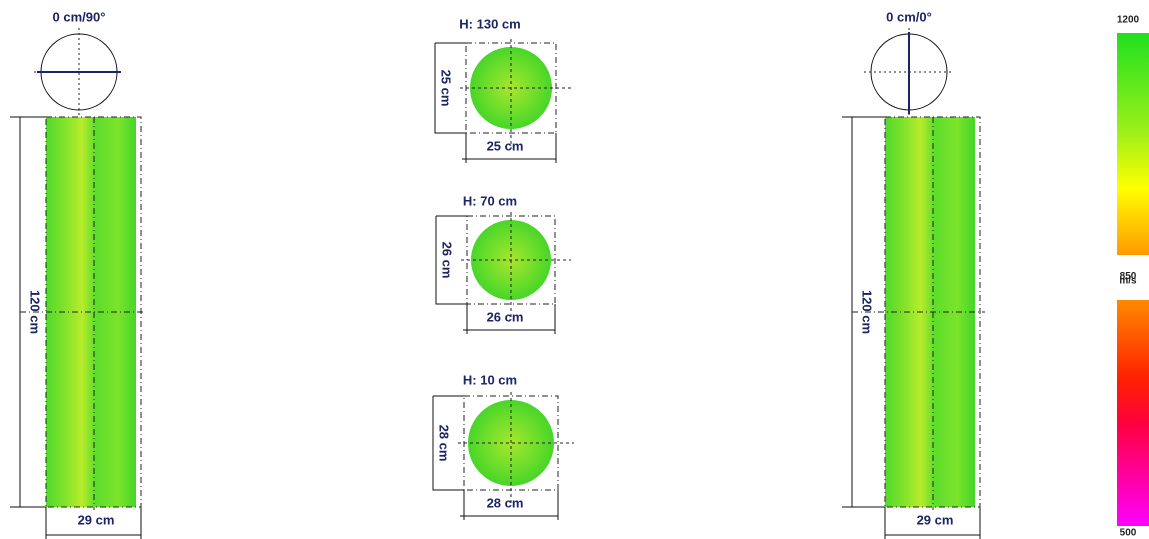  Describe the element at coordinates (444, 443) in the screenshot. I see `depth-dimension: 28 cm` at that location.